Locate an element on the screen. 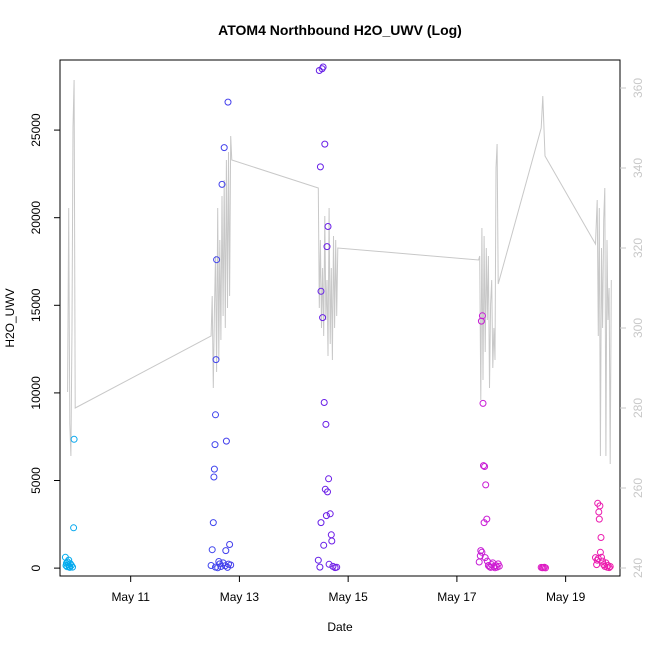  y-tick-label: 0 is located at coordinates (36, 567).